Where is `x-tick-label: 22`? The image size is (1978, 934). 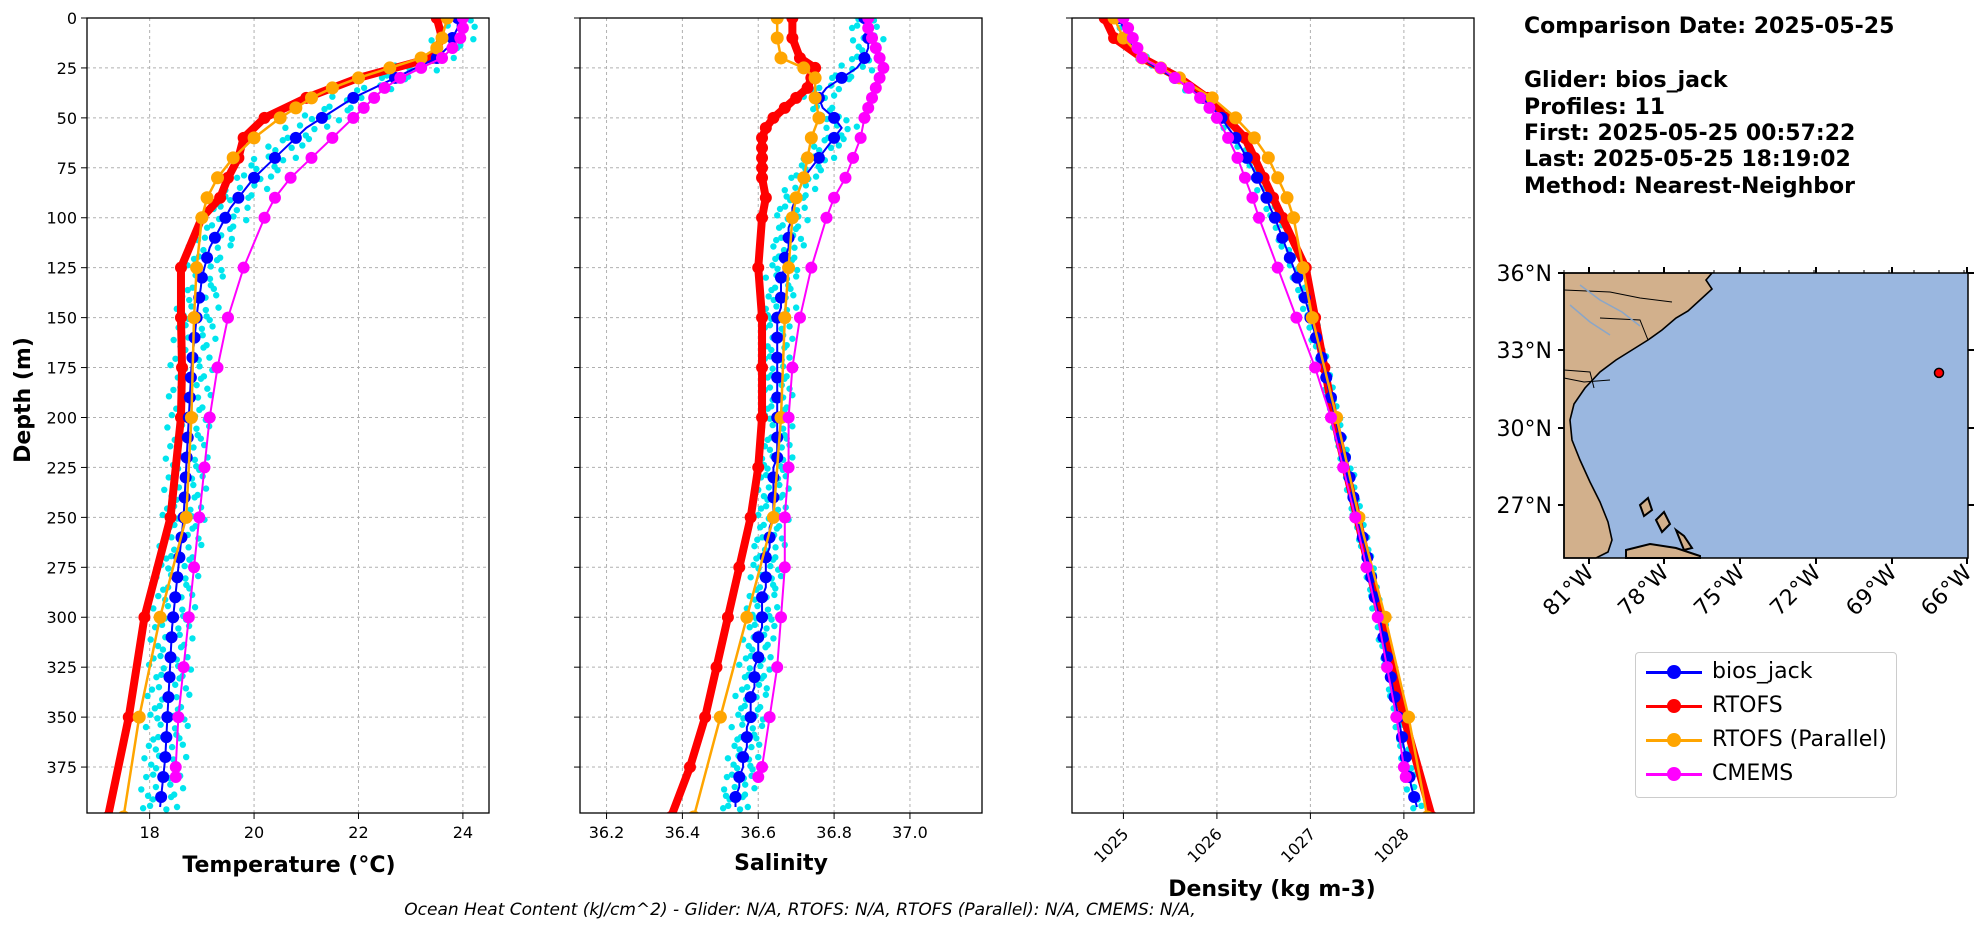 x-tick-label: 22 is located at coordinates (358, 832).